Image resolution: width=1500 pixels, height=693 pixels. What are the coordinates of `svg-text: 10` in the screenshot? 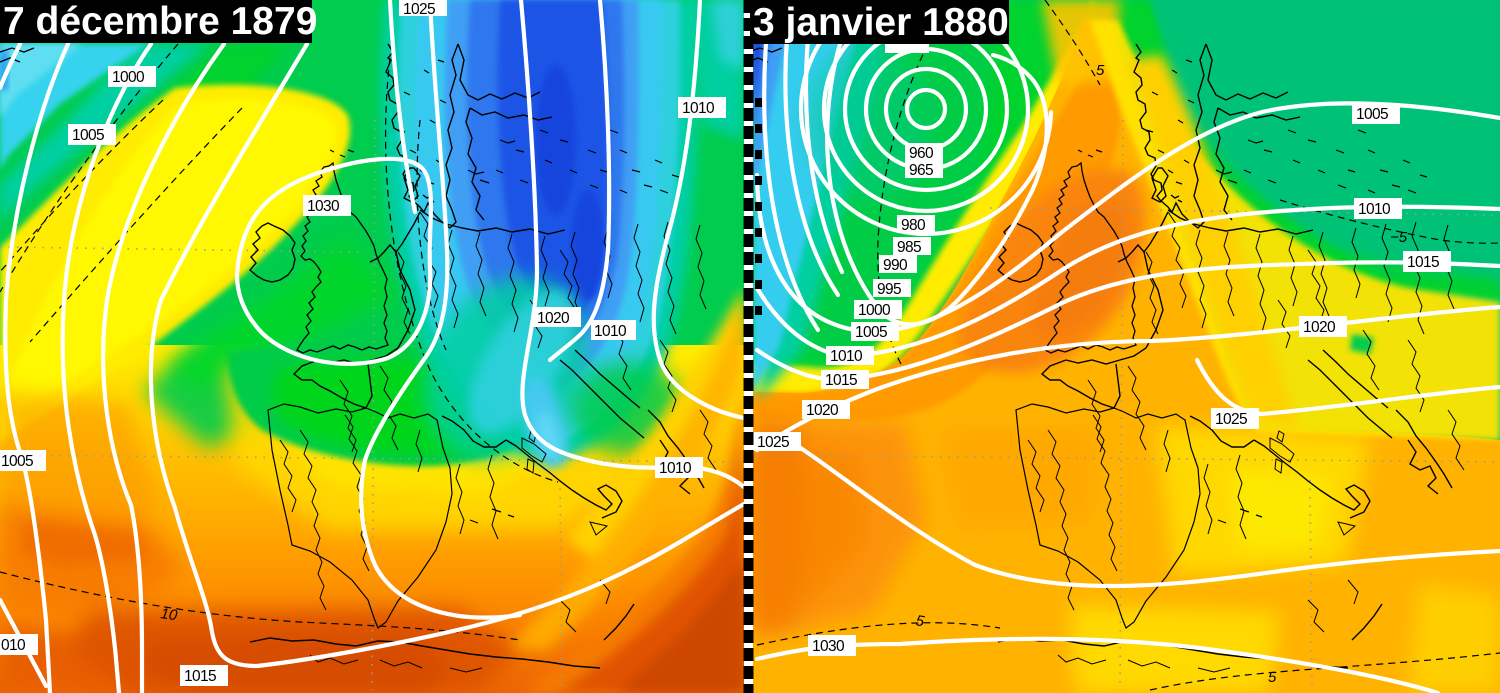 It's located at (169, 614).